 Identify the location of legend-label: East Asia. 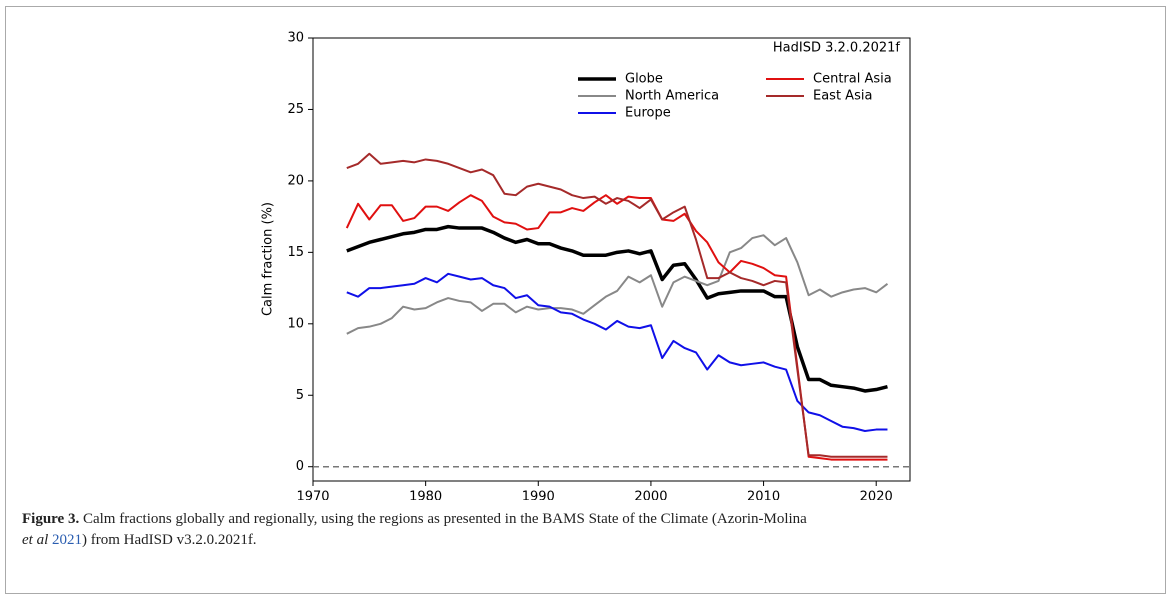
(842, 96).